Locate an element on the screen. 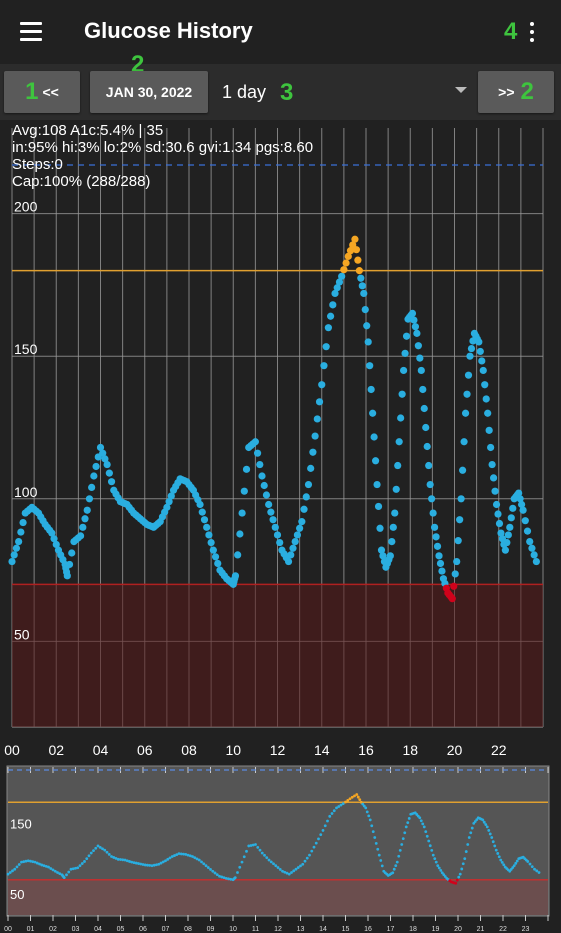  next-day-button: >> 2 is located at coordinates (516, 92).